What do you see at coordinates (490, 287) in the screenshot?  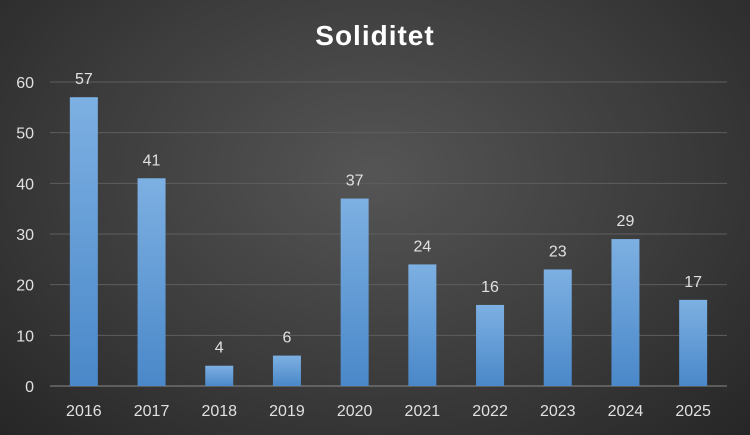 I see `data-label-2022: 16` at bounding box center [490, 287].